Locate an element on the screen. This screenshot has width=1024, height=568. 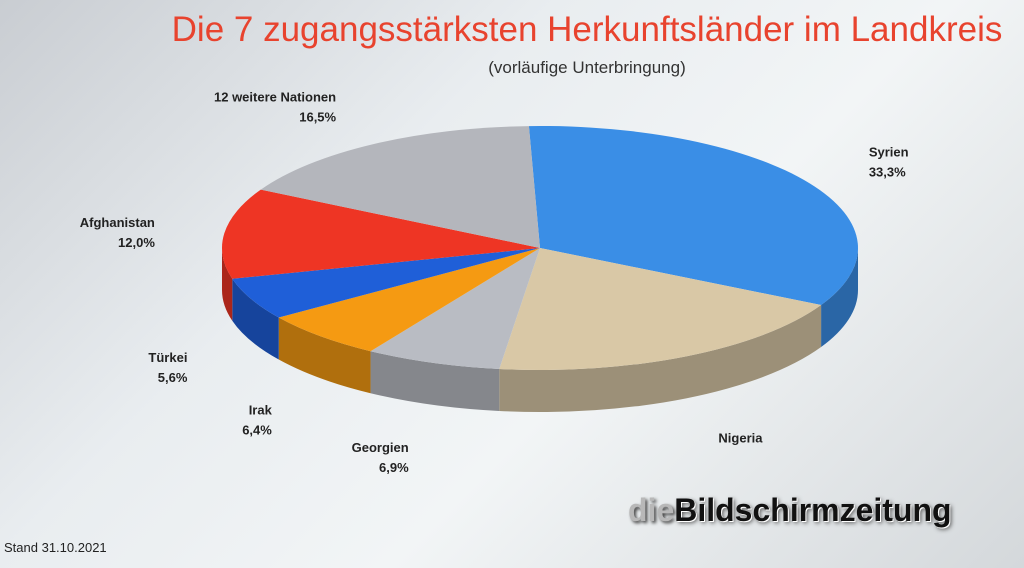
pie-value-syrien: 33,3% is located at coordinates (887, 172).